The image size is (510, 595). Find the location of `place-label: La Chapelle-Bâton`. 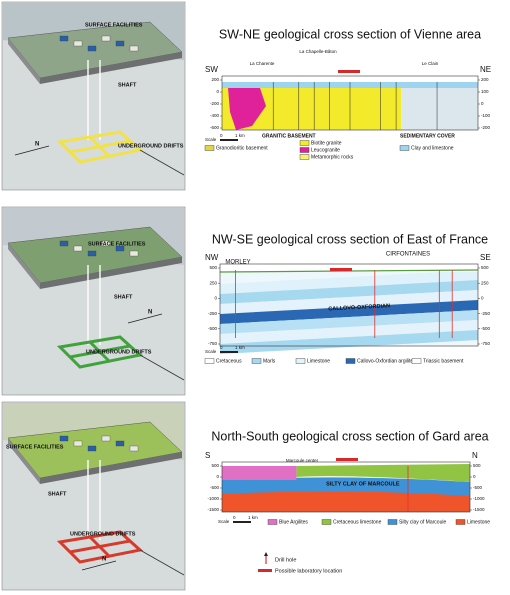

place-label: La Chapelle-Bâton is located at coordinates (318, 51).